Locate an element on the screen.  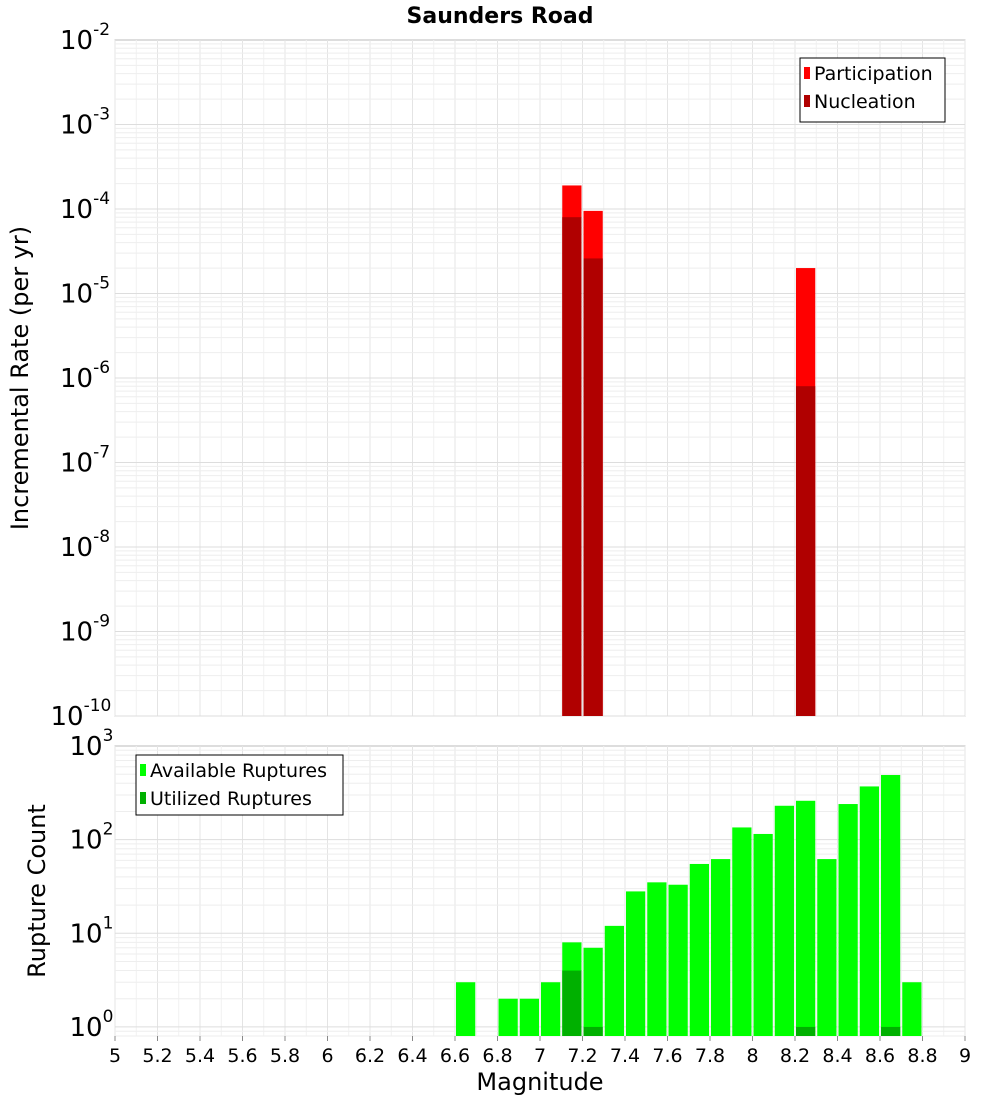
x-axis-label: Magnitude is located at coordinates (539, 1082).